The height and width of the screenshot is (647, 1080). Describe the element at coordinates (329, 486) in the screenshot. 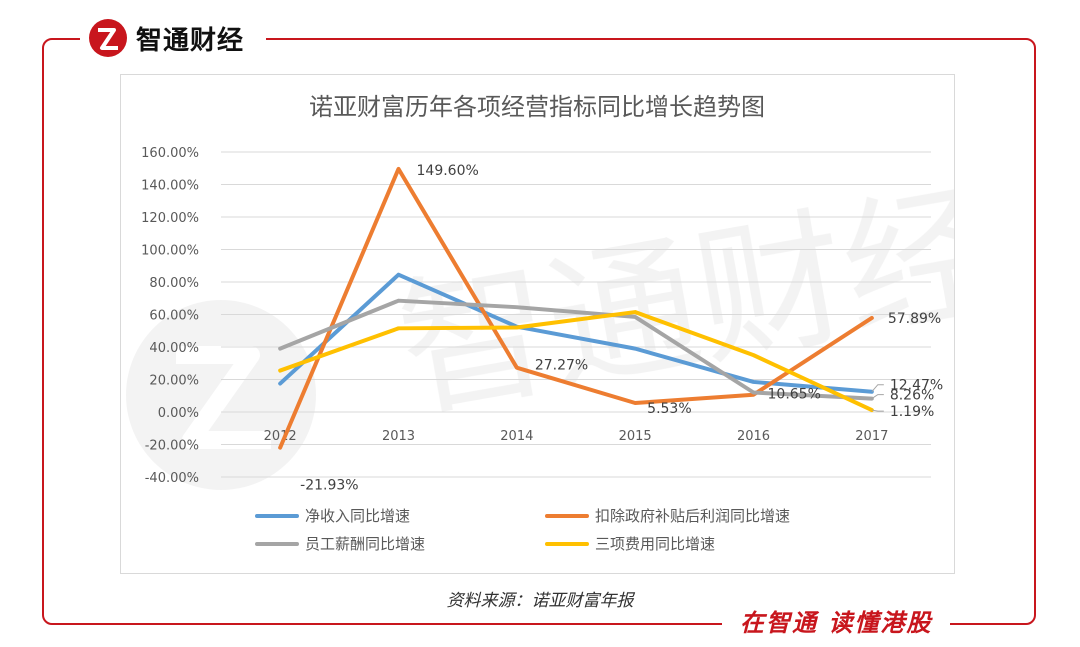

I see `data-label: -21.93%` at that location.